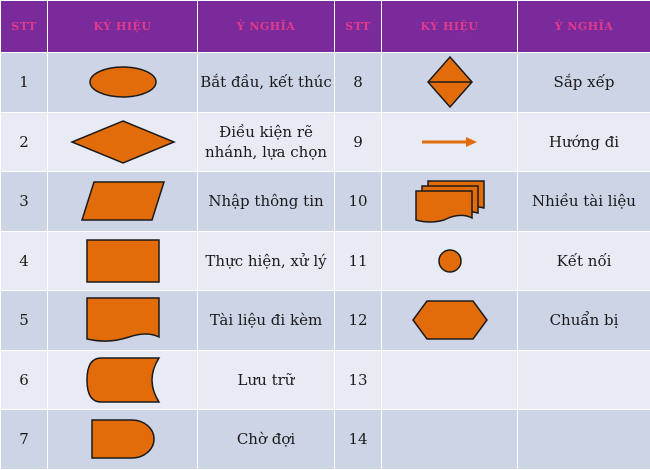 The image size is (650, 470). What do you see at coordinates (584, 261) in the screenshot?
I see `meaning-cell: Kết nối` at bounding box center [584, 261].